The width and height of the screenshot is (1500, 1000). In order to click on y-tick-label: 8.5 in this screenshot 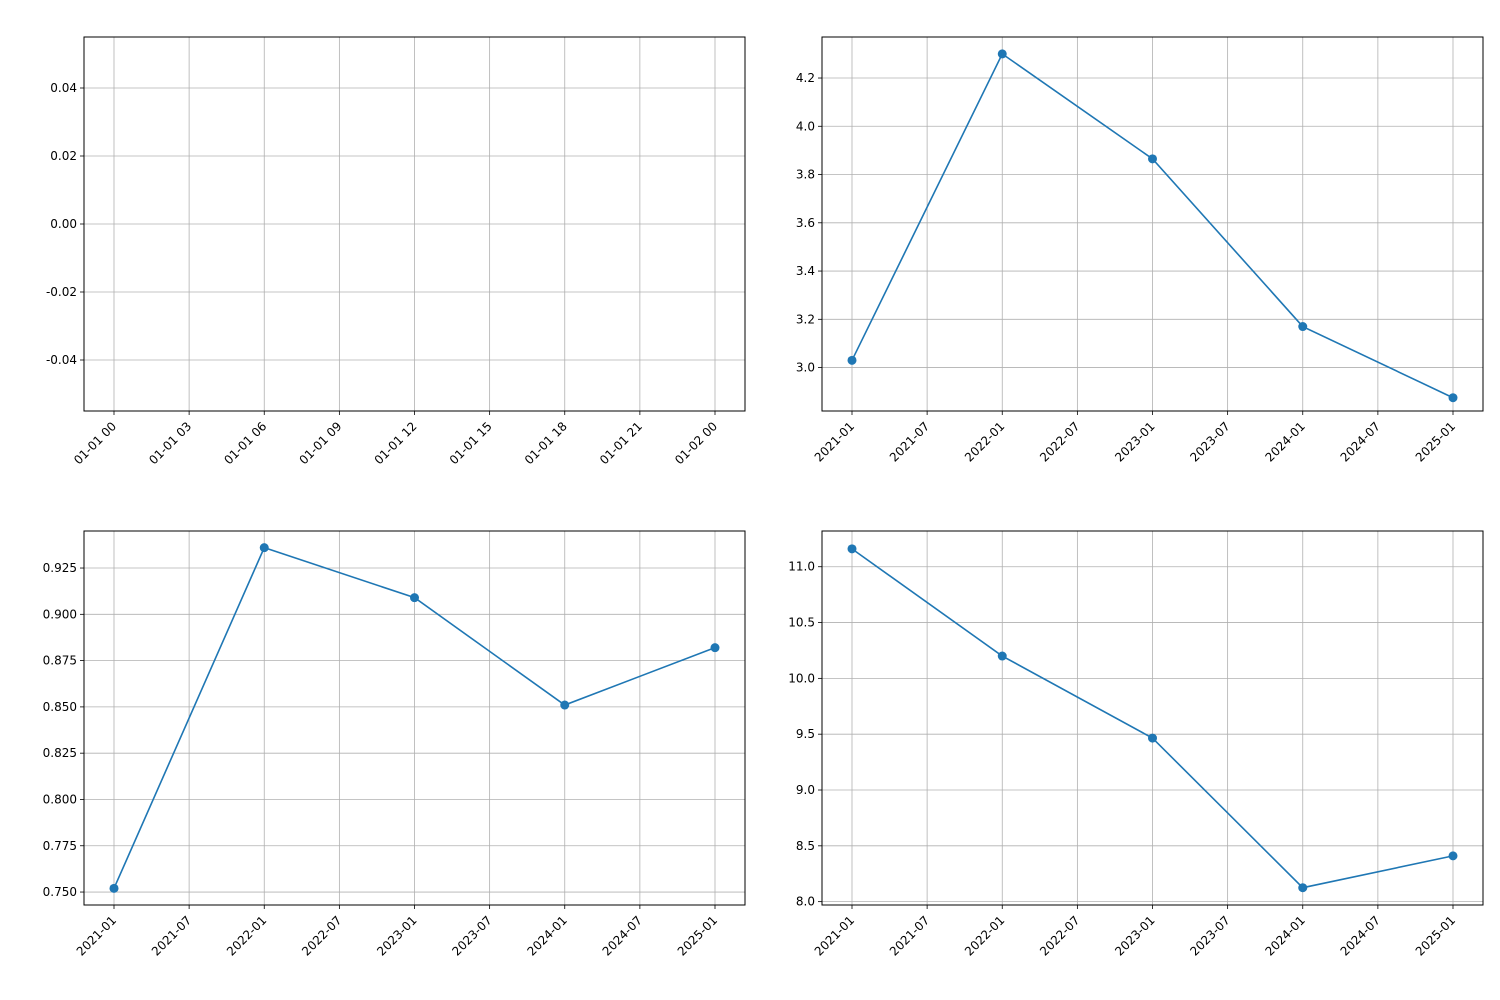, I will do `click(805, 846)`.